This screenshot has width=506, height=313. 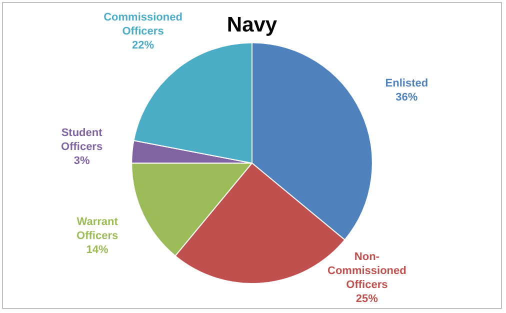 I want to click on slice-label: Non-Commissioned Officers, so click(x=367, y=271).